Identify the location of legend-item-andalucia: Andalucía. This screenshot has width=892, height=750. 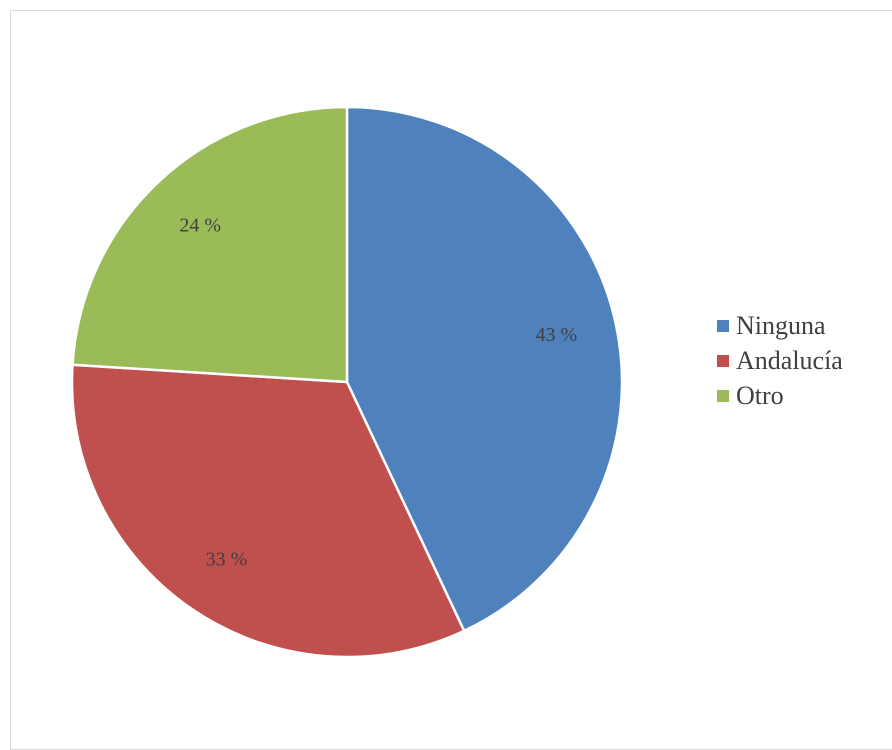
(780, 360).